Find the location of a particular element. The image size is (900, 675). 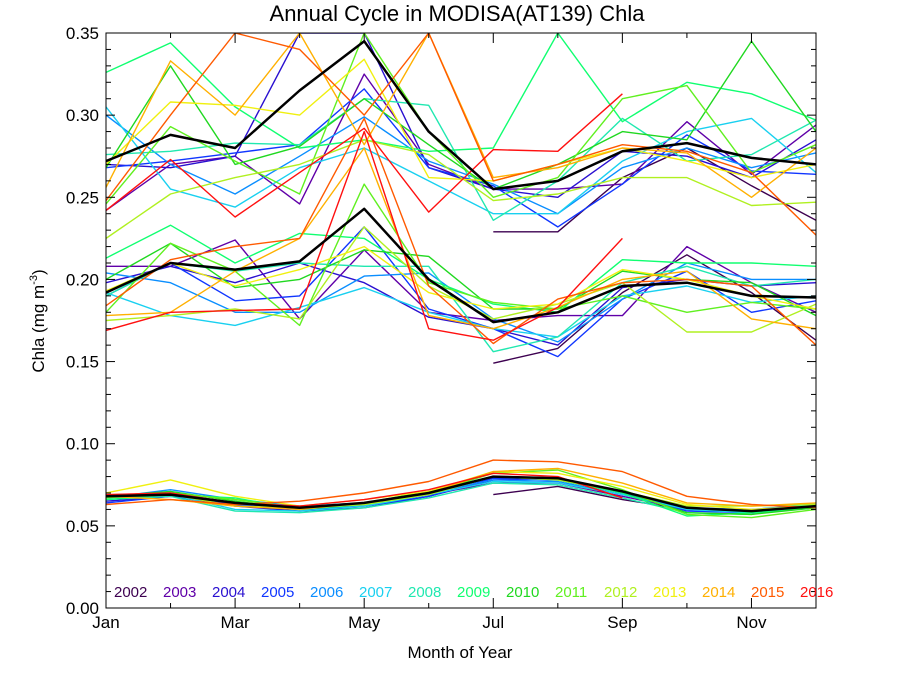

y-tick-label: 0.20 is located at coordinates (82, 279).